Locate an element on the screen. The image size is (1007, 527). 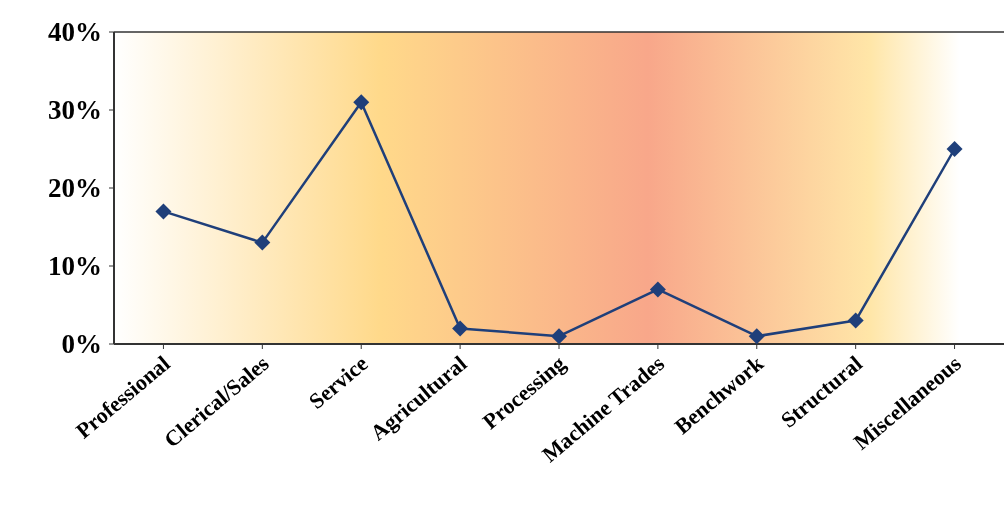
y-tick-label: 40% is located at coordinates (75, 32).